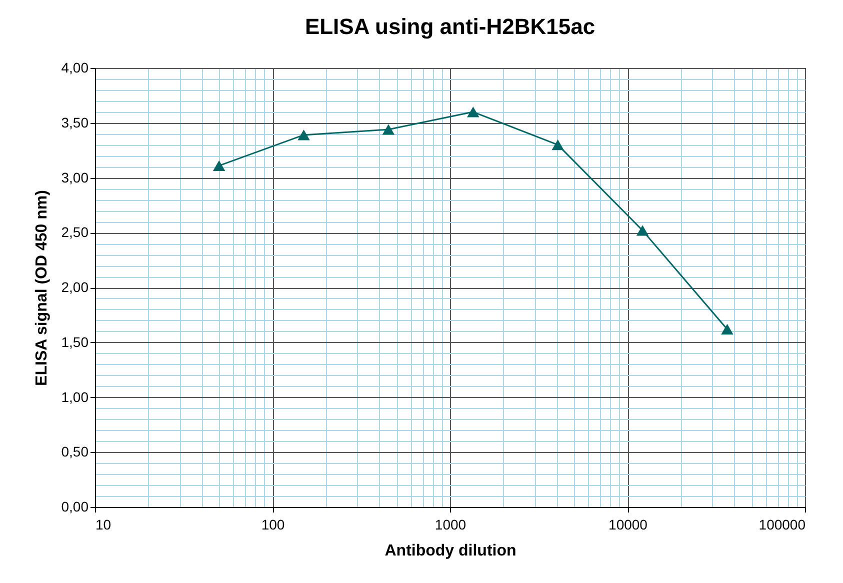  I want to click on chart-title: ELISA using anti-H2BK15ac, so click(450, 26).